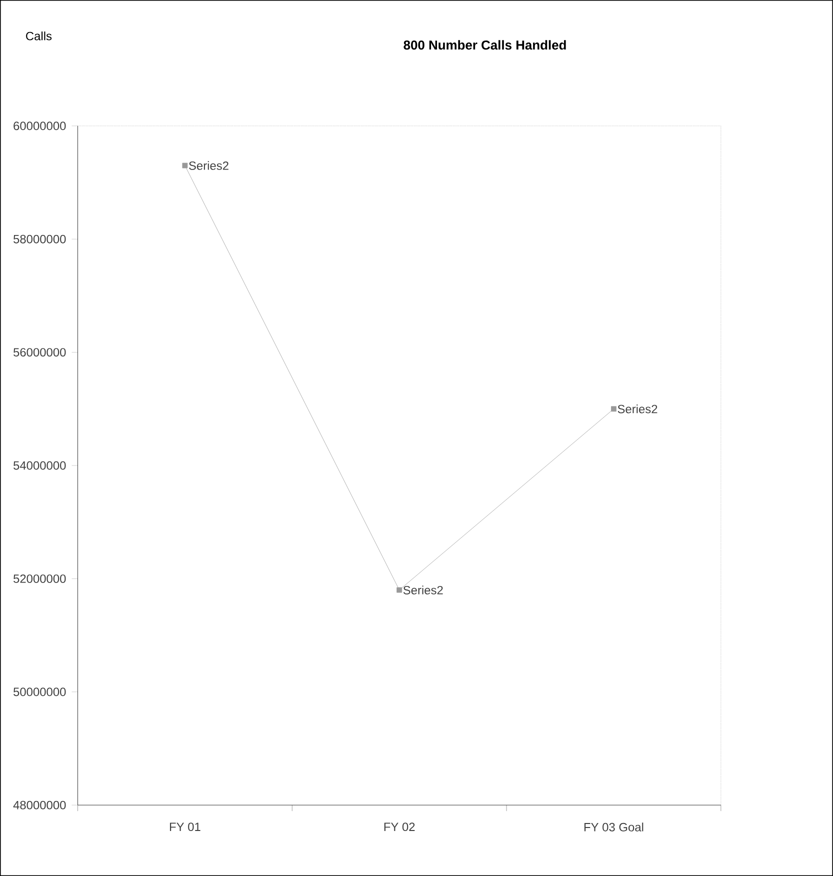 The height and width of the screenshot is (876, 833). Describe the element at coordinates (40, 126) in the screenshot. I see `y-tick-label: 60000000` at that location.